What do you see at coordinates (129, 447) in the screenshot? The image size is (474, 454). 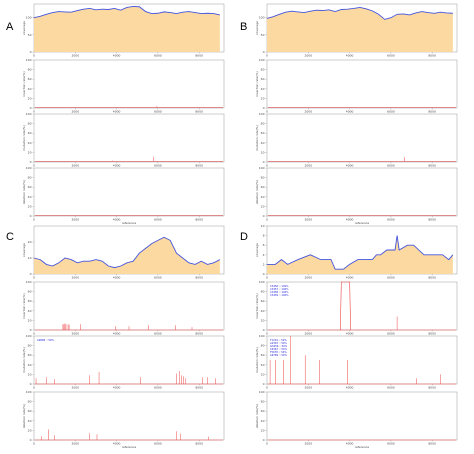 I see `x-axis-label: reference` at bounding box center [129, 447].